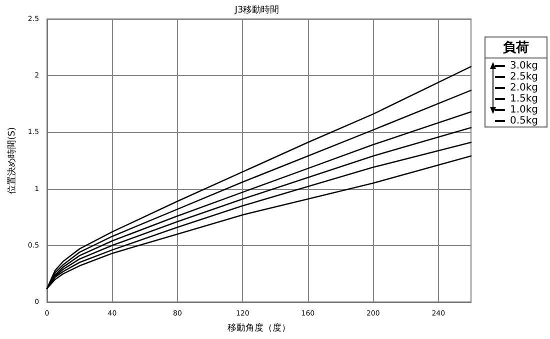  Describe the element at coordinates (516, 48) in the screenshot. I see `legend-title: 負荷` at that location.